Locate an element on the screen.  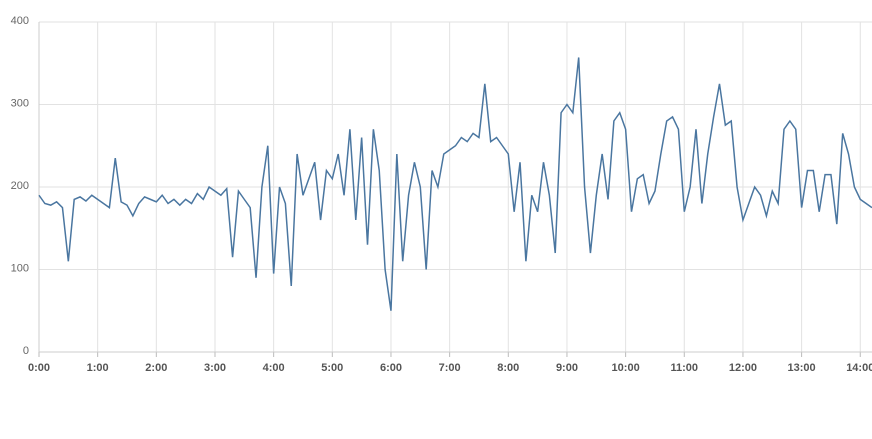
x-tick-label: 13:00 is located at coordinates (802, 368).